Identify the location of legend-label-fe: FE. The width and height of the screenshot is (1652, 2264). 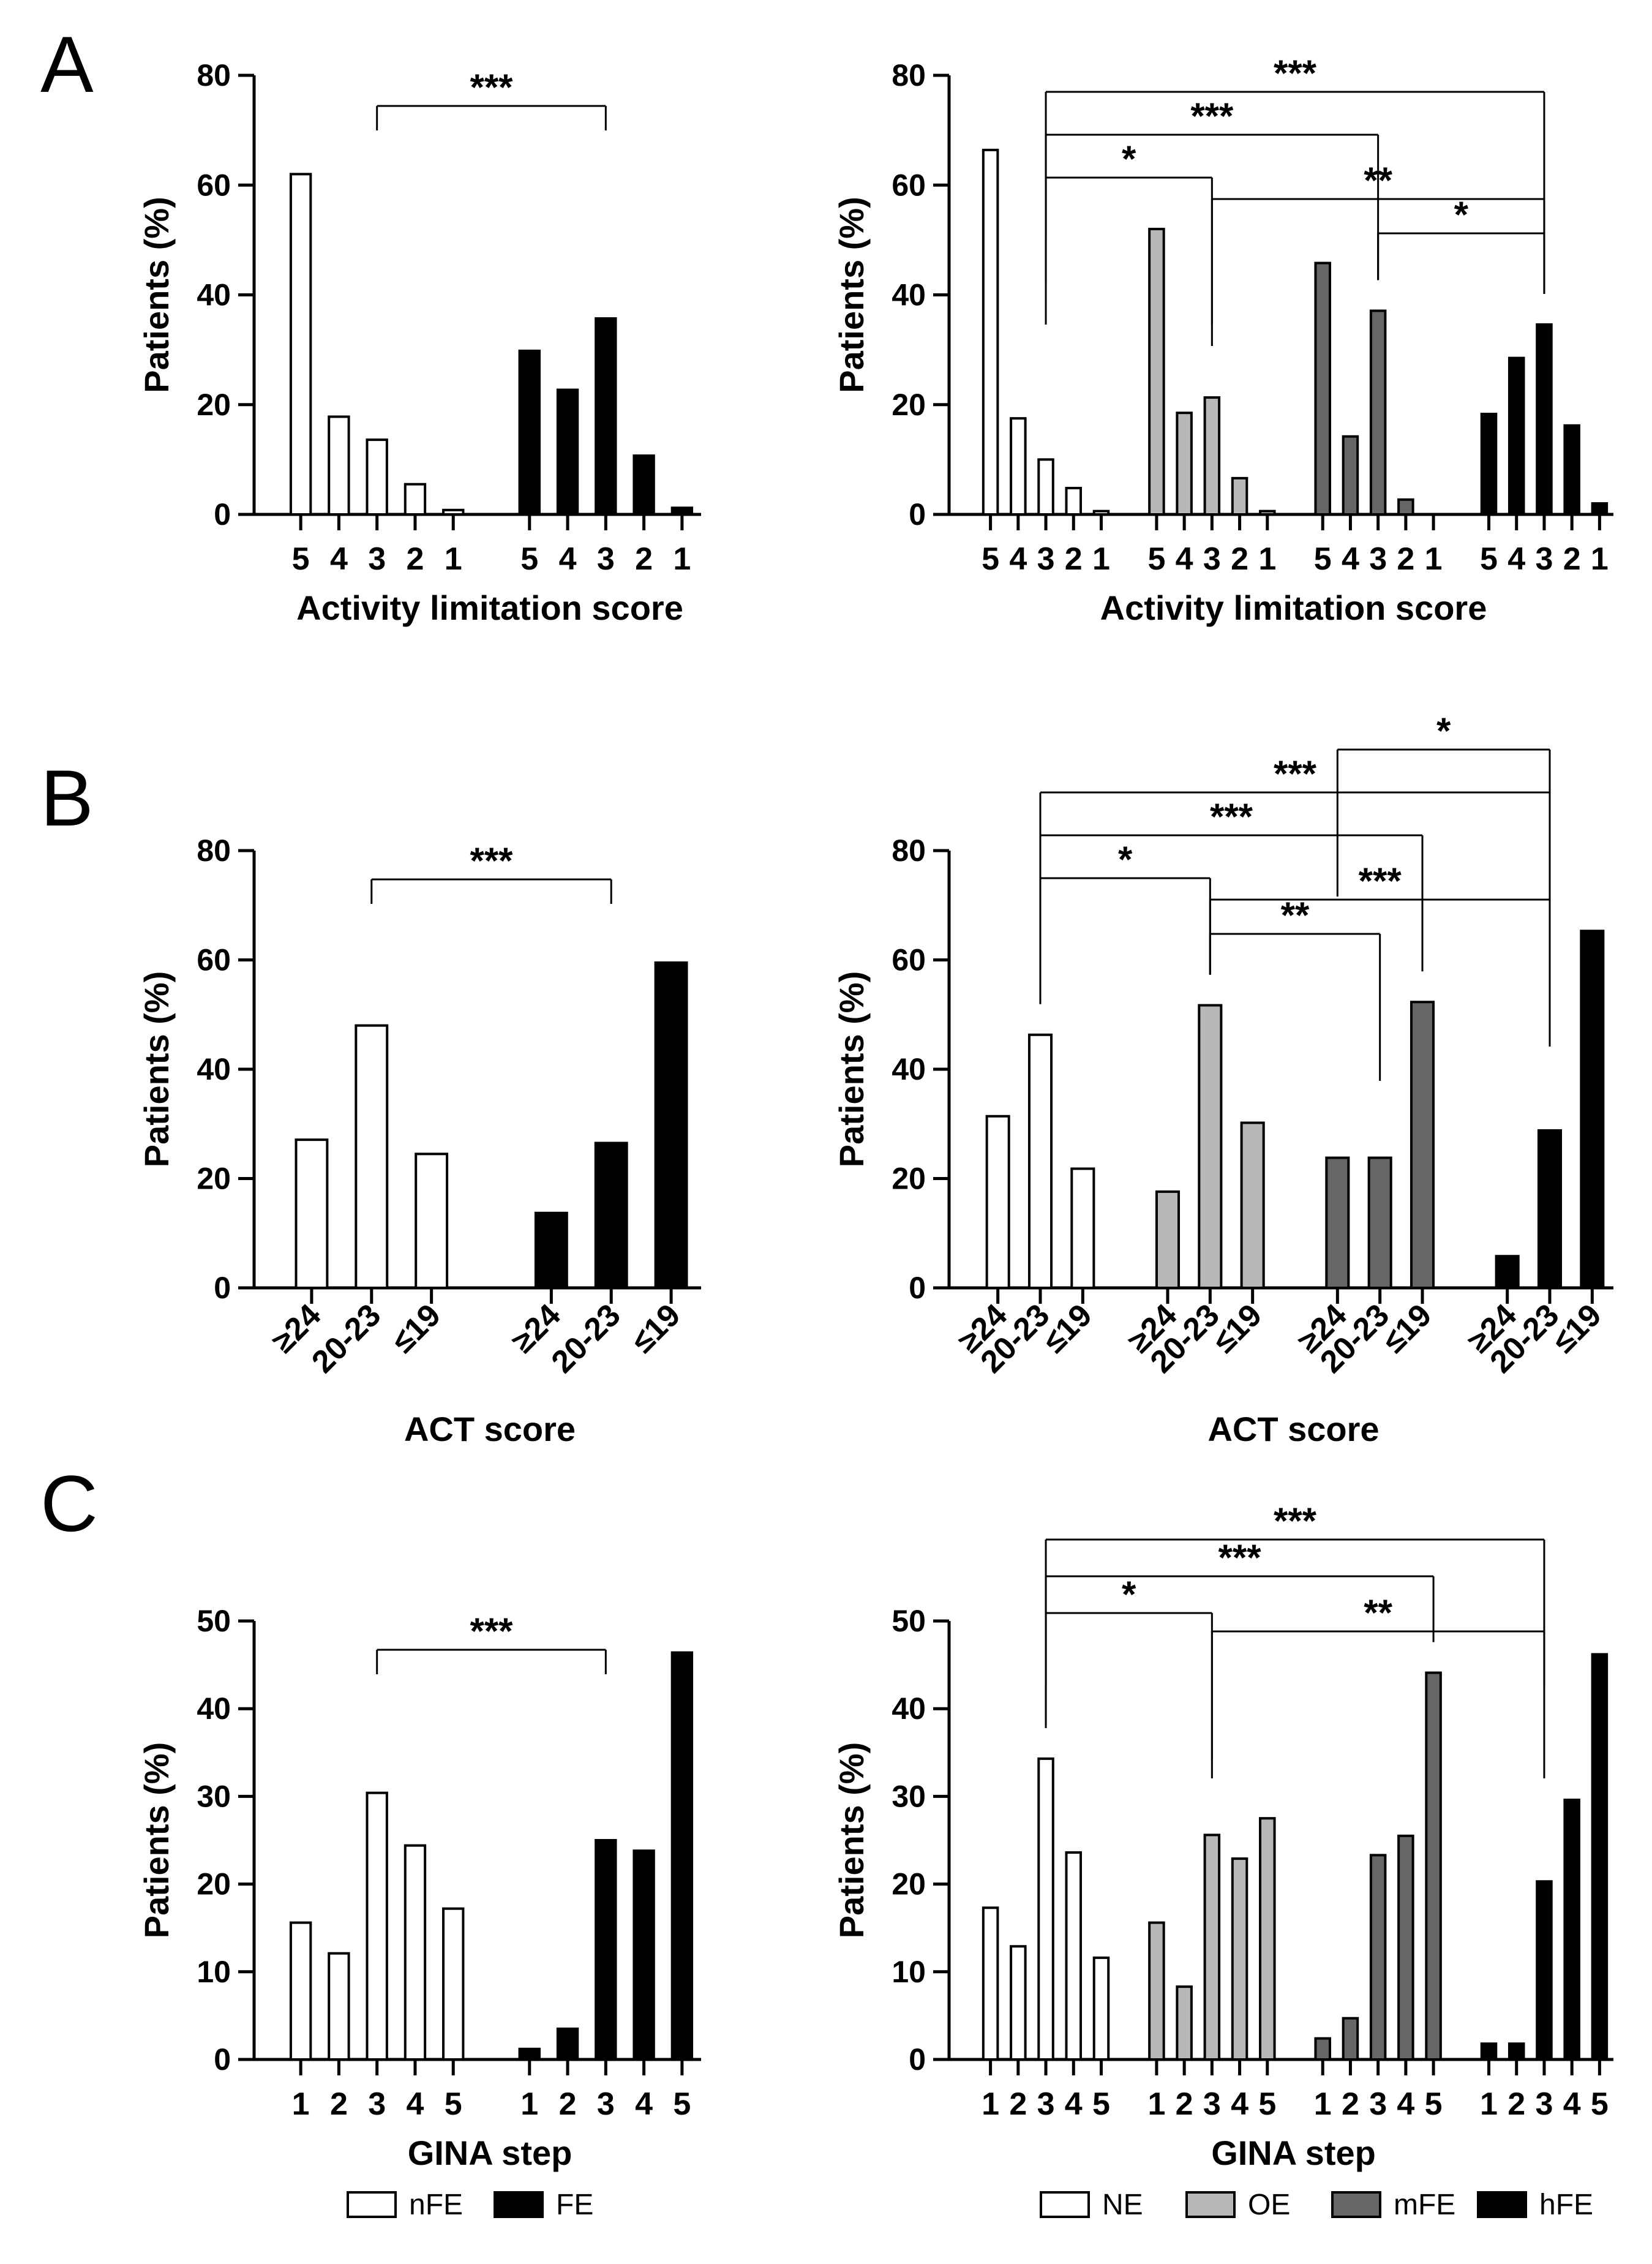
(574, 2205).